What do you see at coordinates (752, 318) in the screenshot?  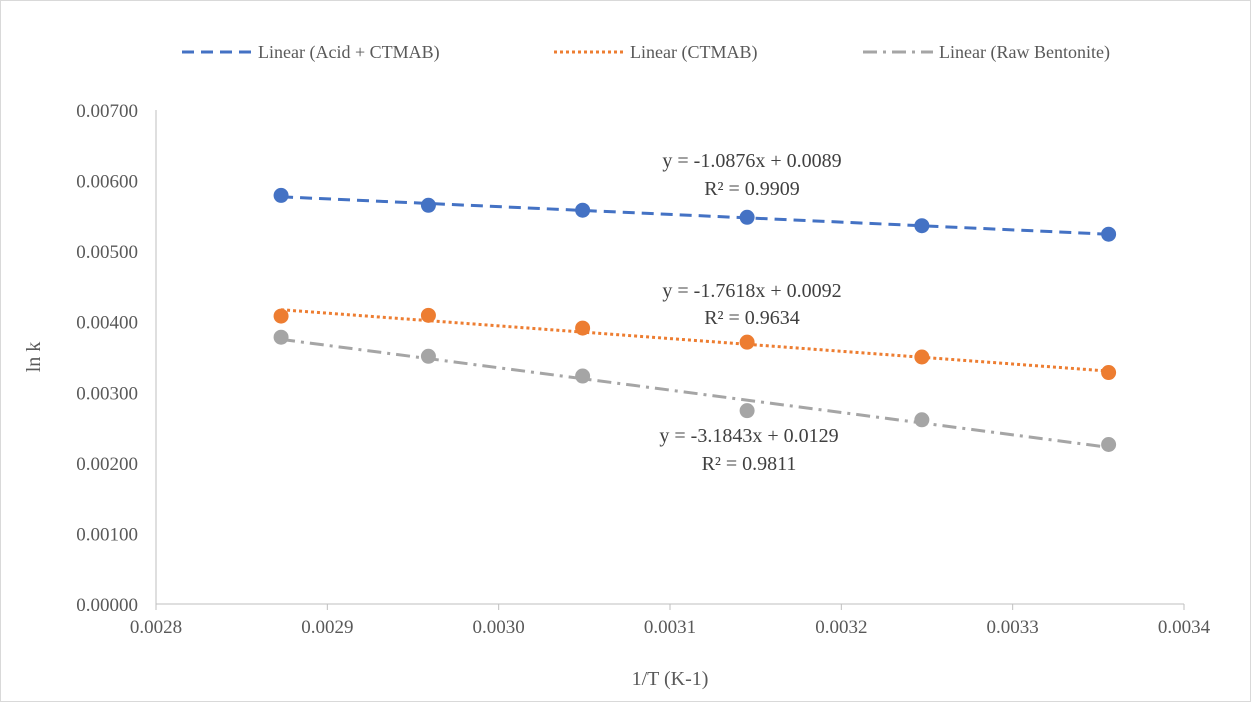 I see `r-squared-ctmab: R² = 0.9634` at bounding box center [752, 318].